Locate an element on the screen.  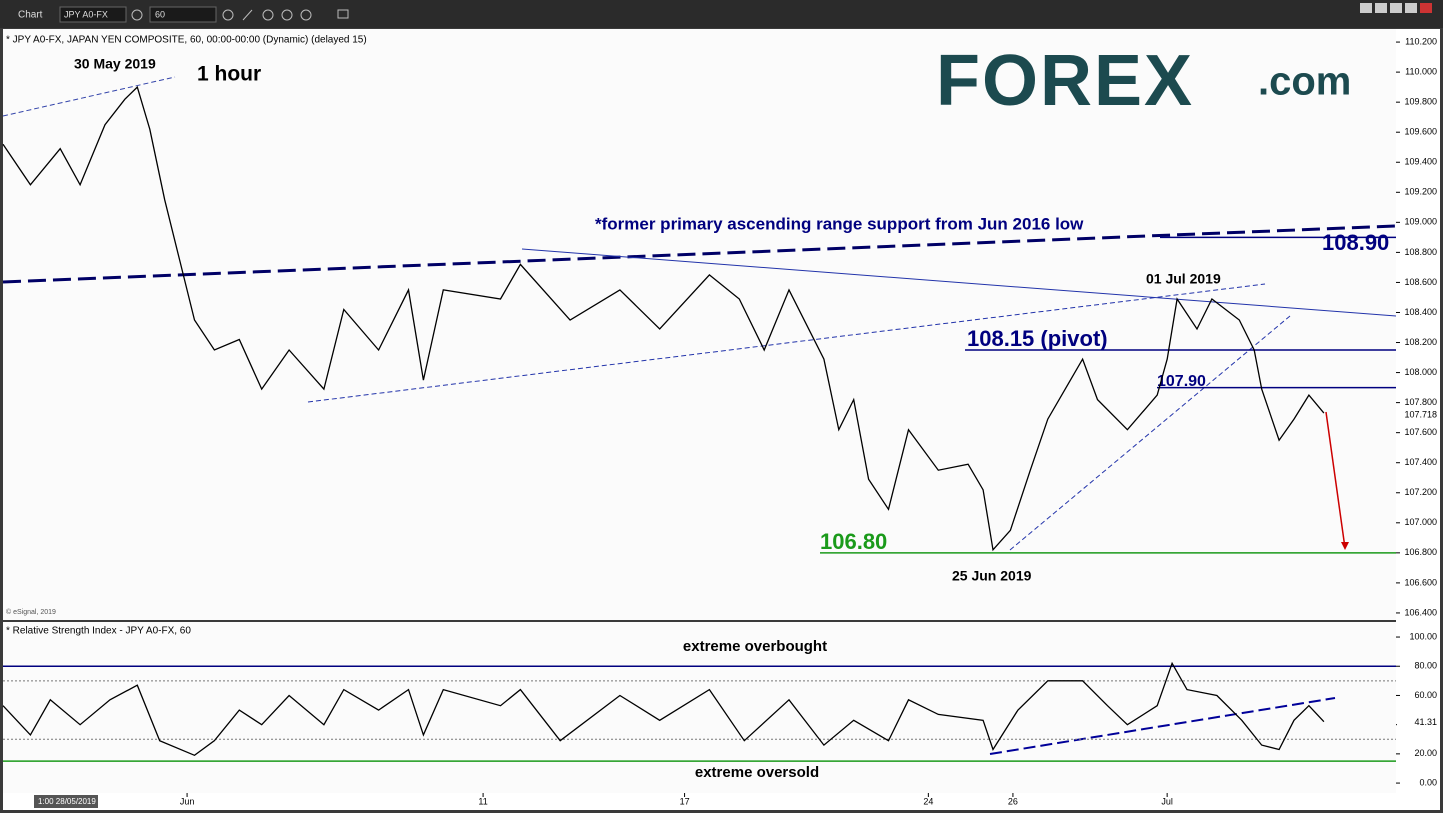
y-tick-label: 107.000 is located at coordinates (1420, 522).